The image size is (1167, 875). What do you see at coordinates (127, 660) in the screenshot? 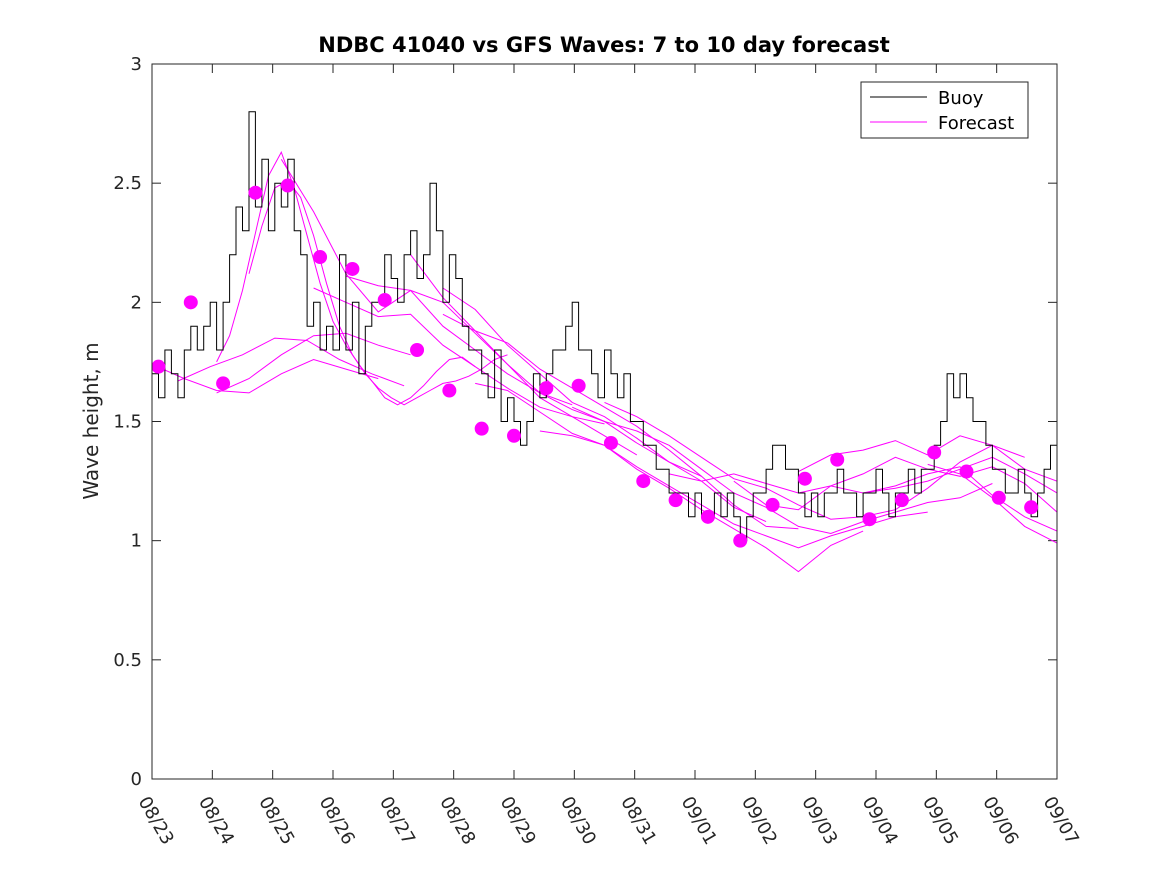
I see `y-tick-label: 0.5` at bounding box center [127, 660].